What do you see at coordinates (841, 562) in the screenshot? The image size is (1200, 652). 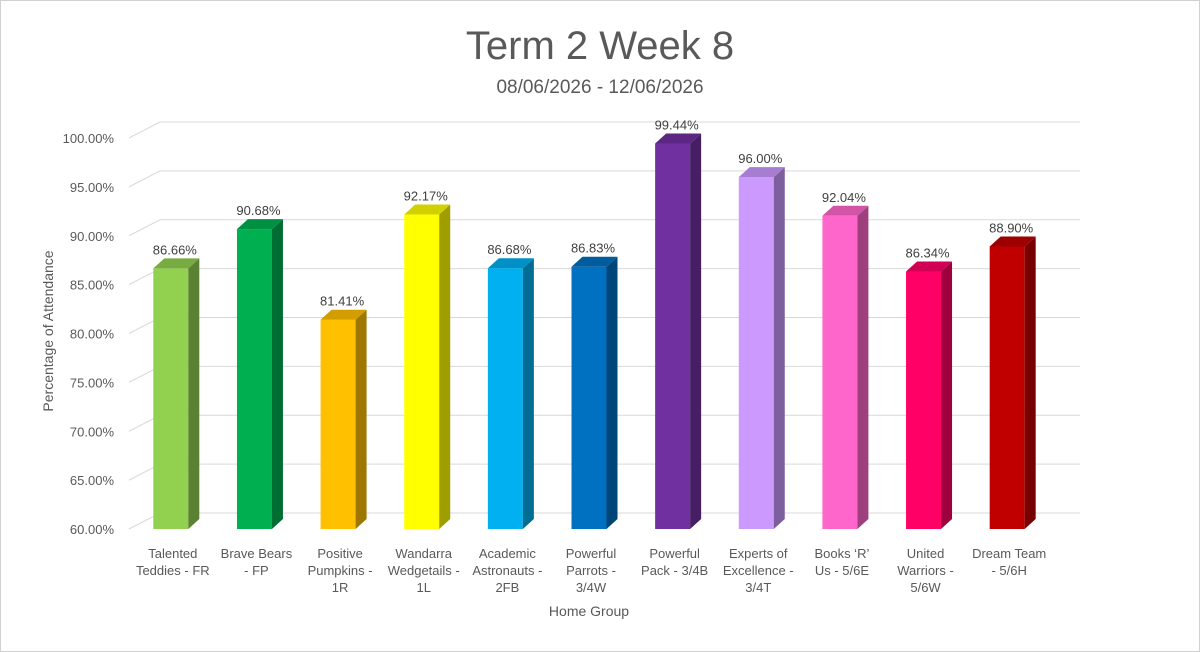 I see `x-tick-label: Books ‘R’ Us - 5/6E` at bounding box center [841, 562].